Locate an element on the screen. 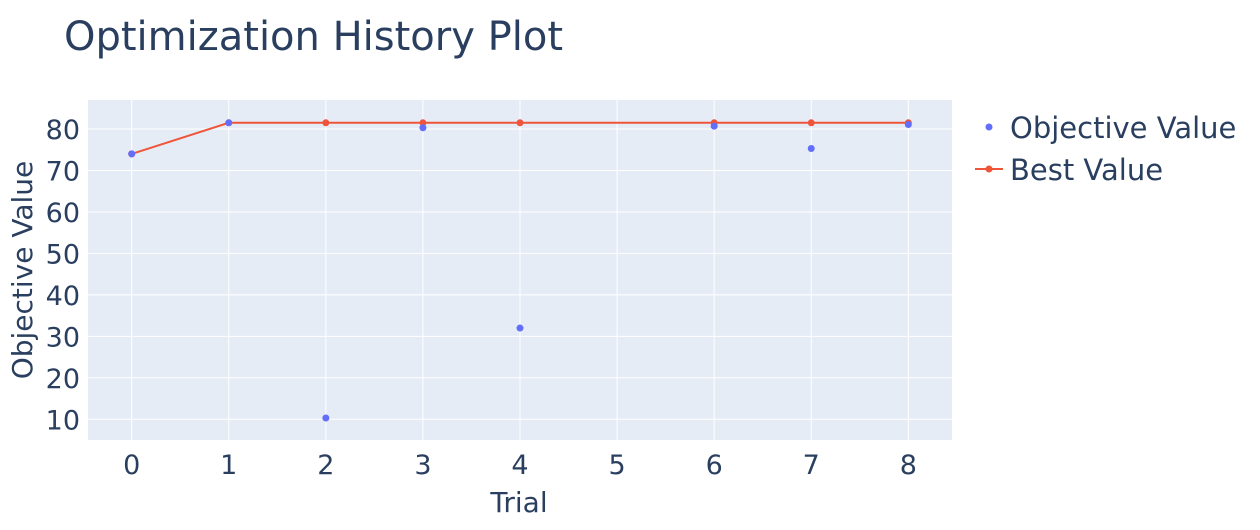 This screenshot has height=530, width=1260. y-tick-label: 60 is located at coordinates (63, 213).